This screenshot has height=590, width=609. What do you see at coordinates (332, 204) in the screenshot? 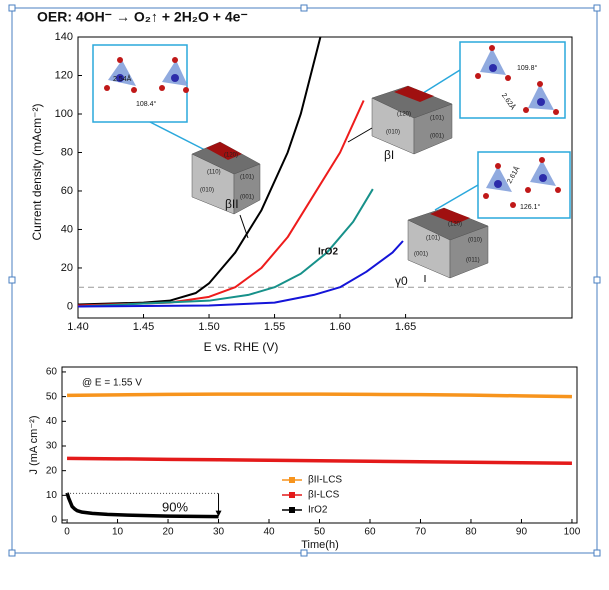
I see `label-pointers` at bounding box center [332, 204].